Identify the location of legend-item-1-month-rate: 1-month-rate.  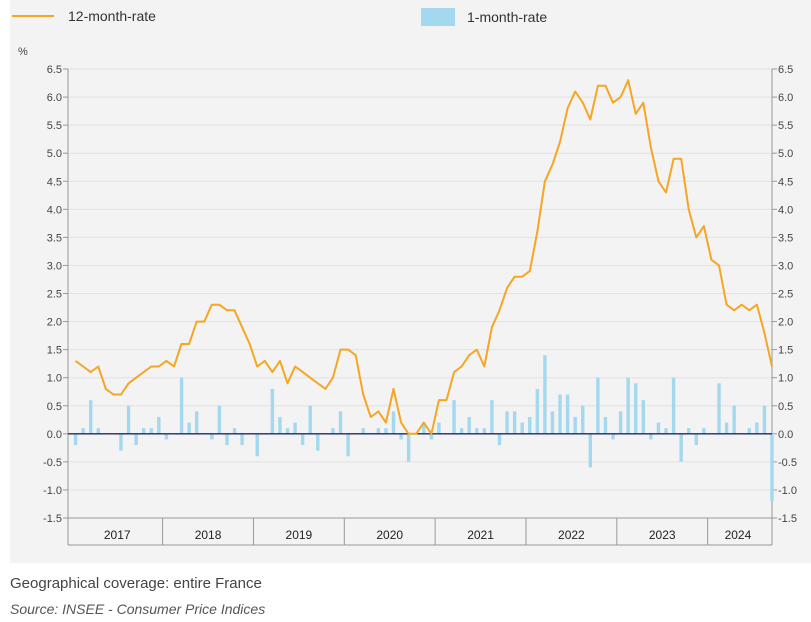
(484, 17).